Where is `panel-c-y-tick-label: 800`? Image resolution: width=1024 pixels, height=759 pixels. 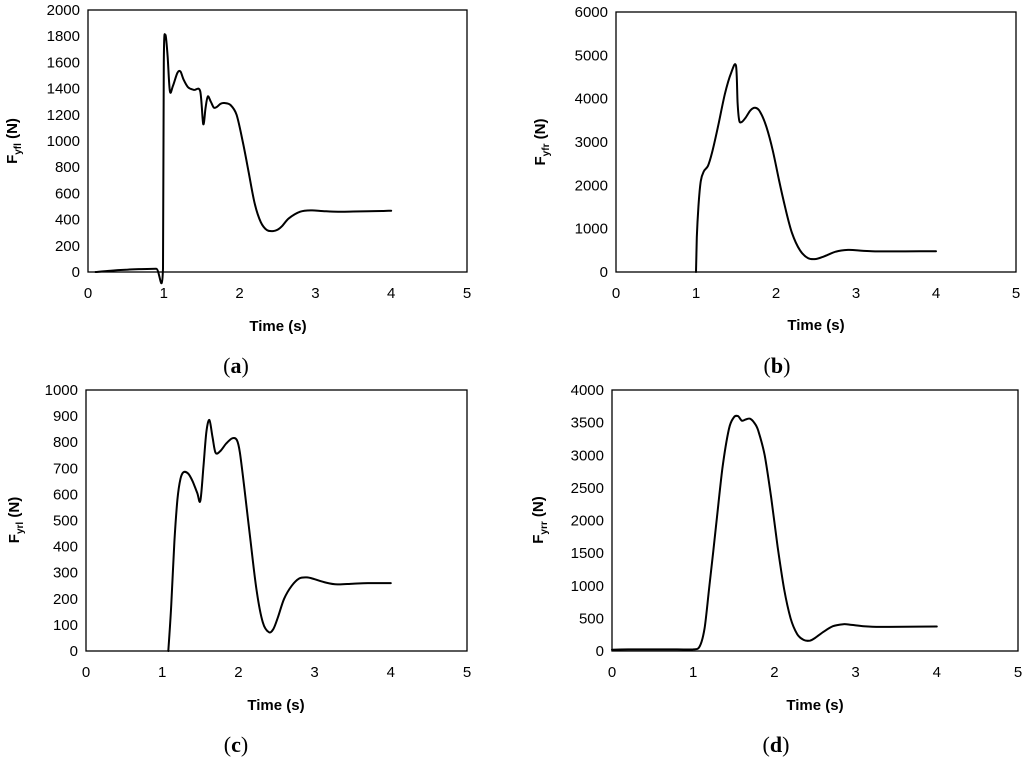
panel-c-y-tick-label: 800 is located at coordinates (65, 442).